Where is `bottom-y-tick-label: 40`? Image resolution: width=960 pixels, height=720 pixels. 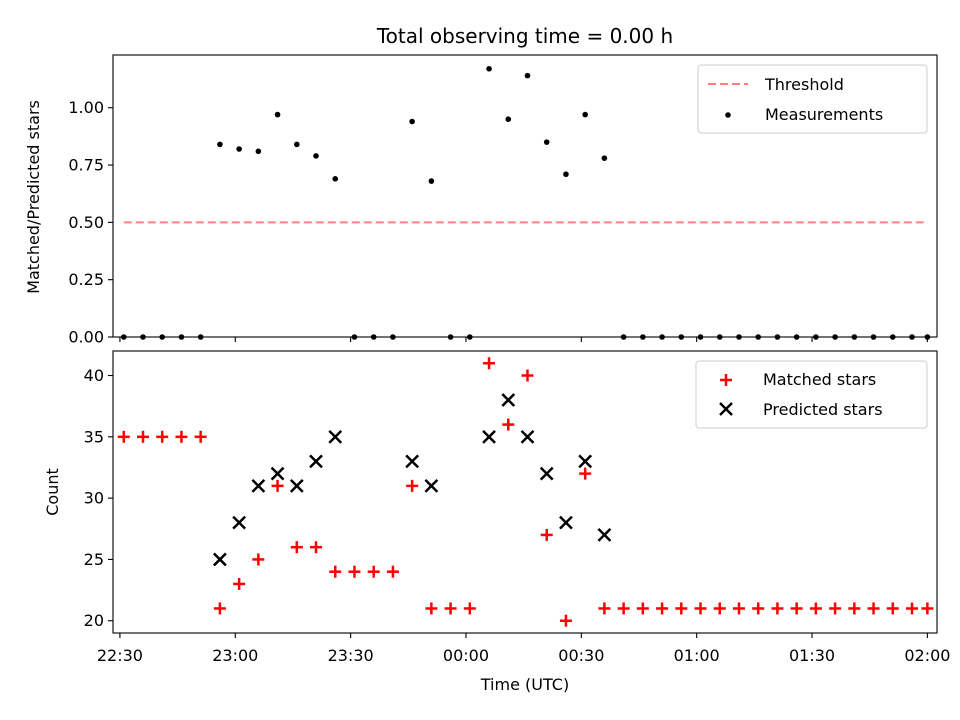
bottom-y-tick-label: 40 is located at coordinates (94, 375).